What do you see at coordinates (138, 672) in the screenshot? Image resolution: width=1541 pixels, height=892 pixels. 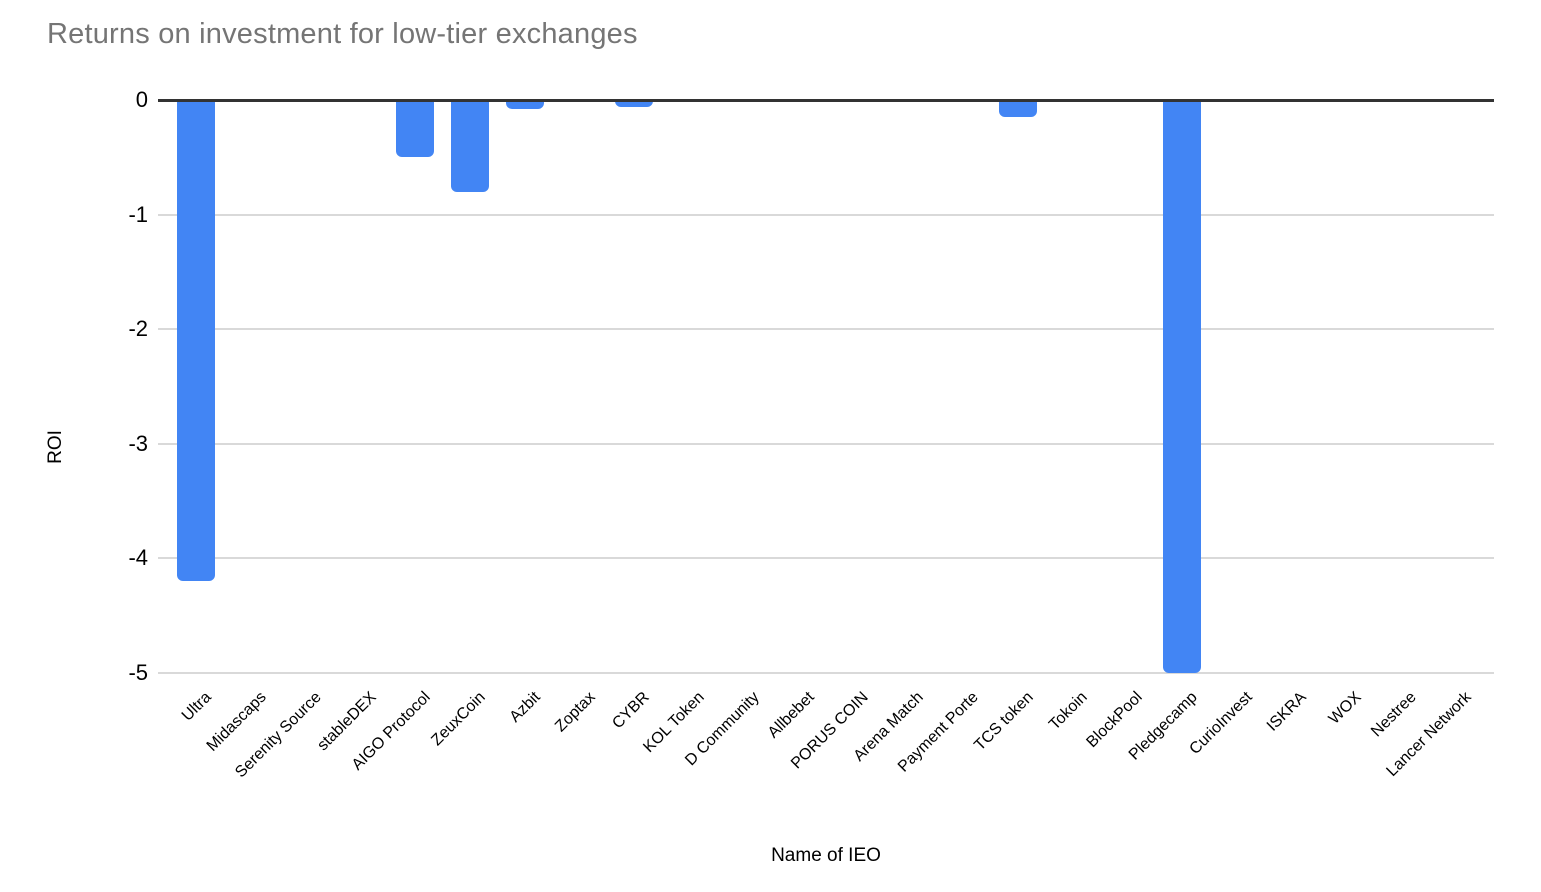 I see `y-tick-label--5: -5` at bounding box center [138, 672].